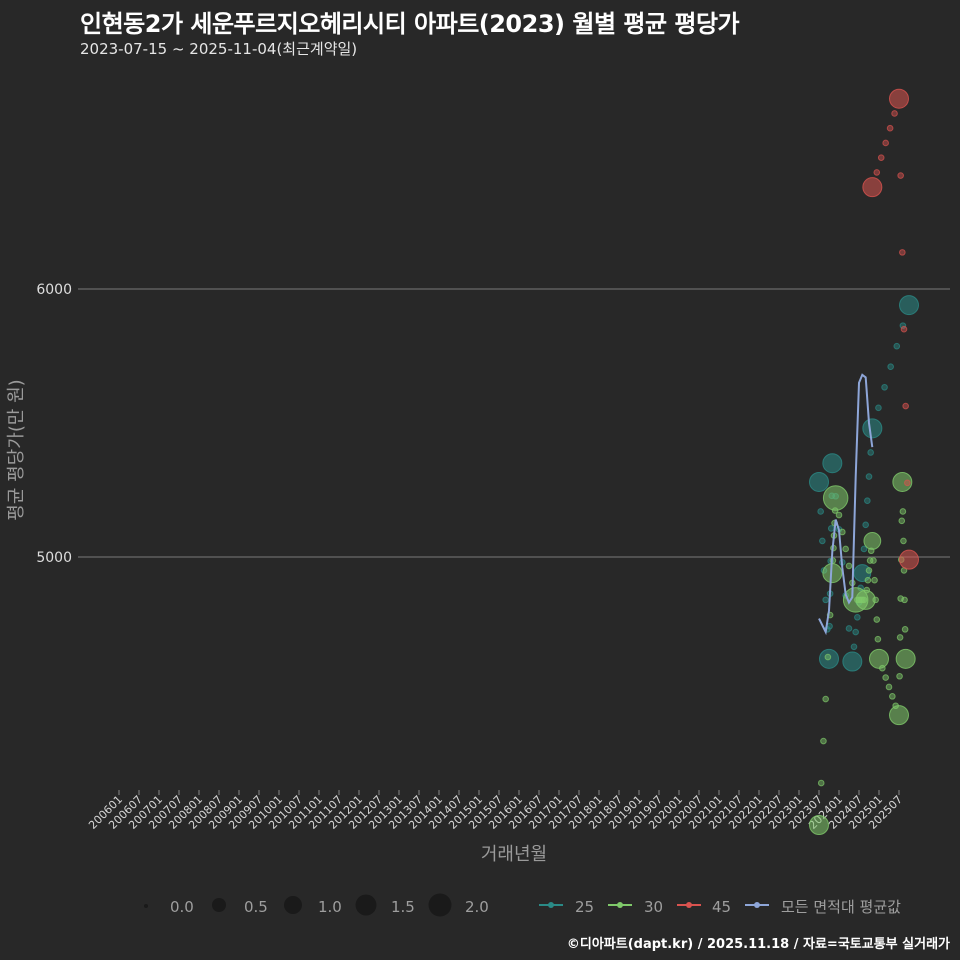 The height and width of the screenshot is (960, 960). I want to click on legend-25-label: 25, so click(584, 907).